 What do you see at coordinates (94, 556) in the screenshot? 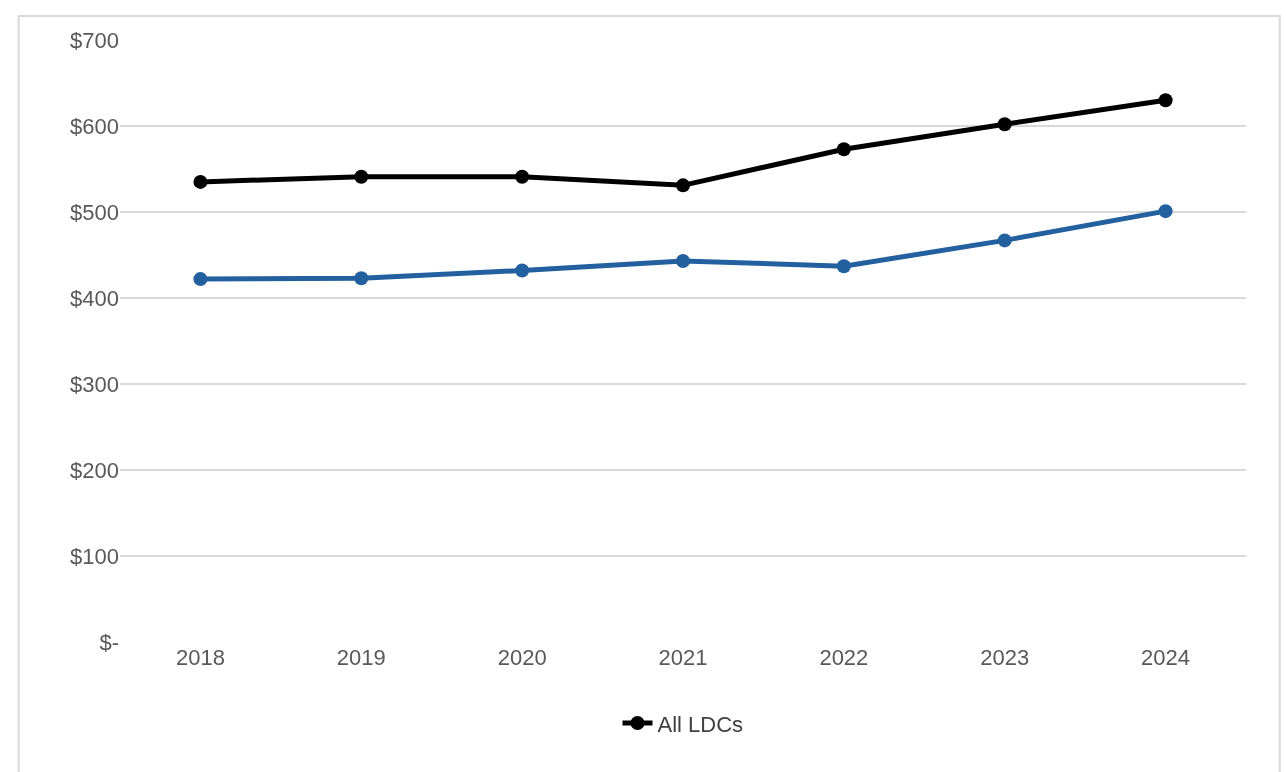
I see `y-tick-label: $100` at bounding box center [94, 556].